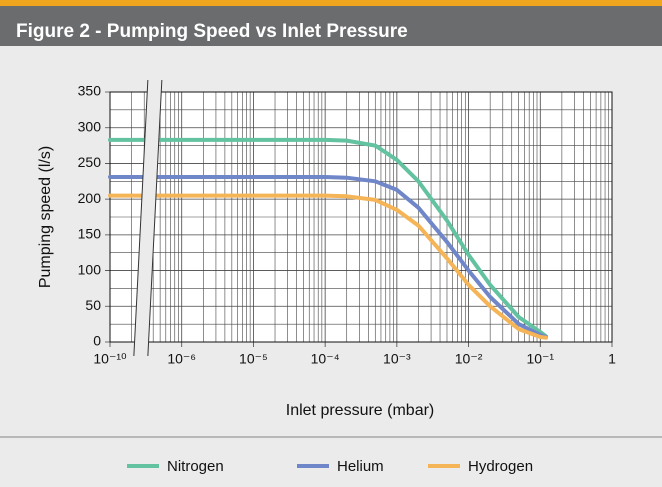  Describe the element at coordinates (90, 126) in the screenshot. I see `y-tick-label: 300` at that location.